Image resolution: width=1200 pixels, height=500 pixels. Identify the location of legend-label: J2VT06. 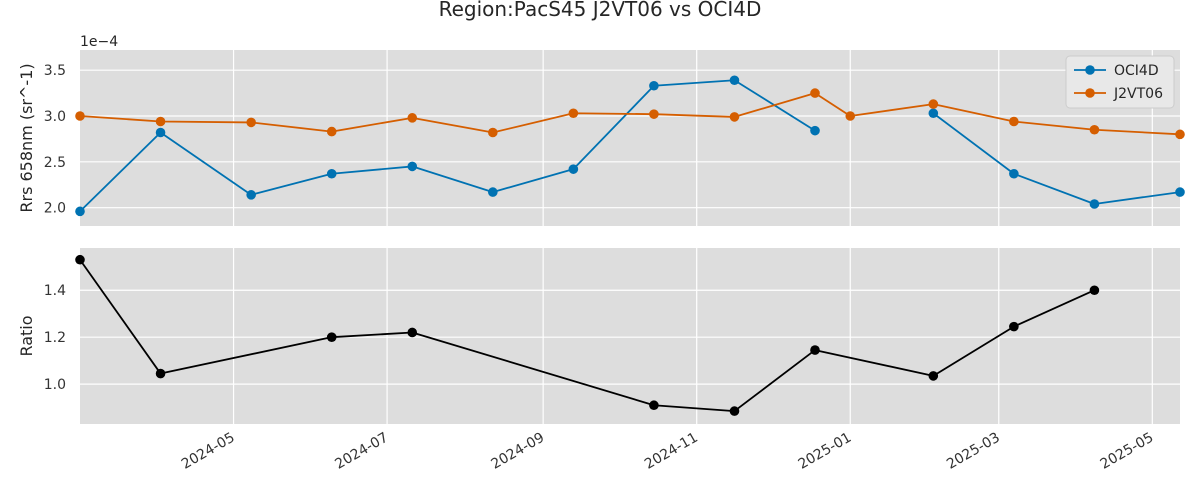
(1138, 94).